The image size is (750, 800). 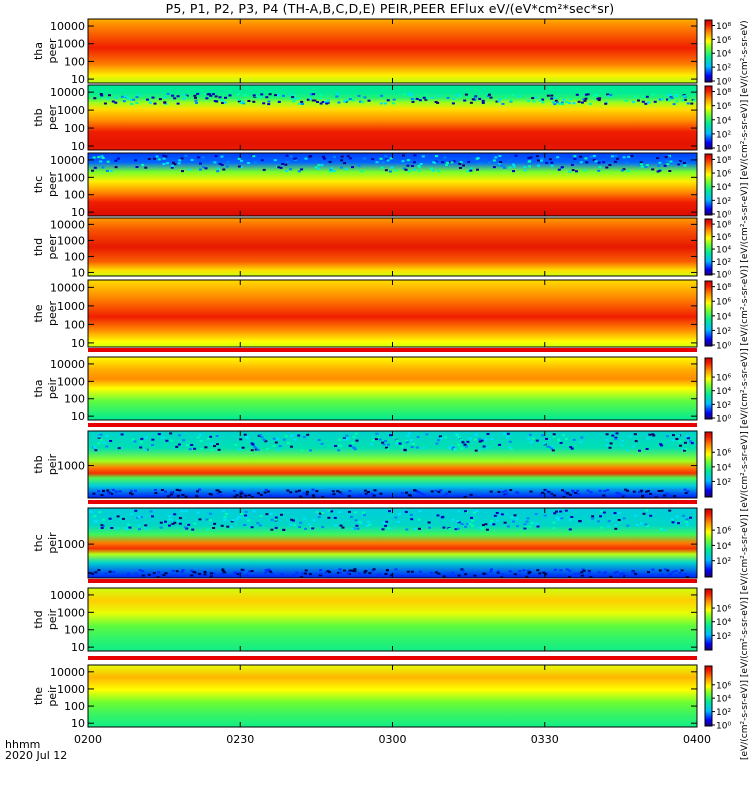 What do you see at coordinates (52, 388) in the screenshot?
I see `panel-instrument-label: peir` at bounding box center [52, 388].